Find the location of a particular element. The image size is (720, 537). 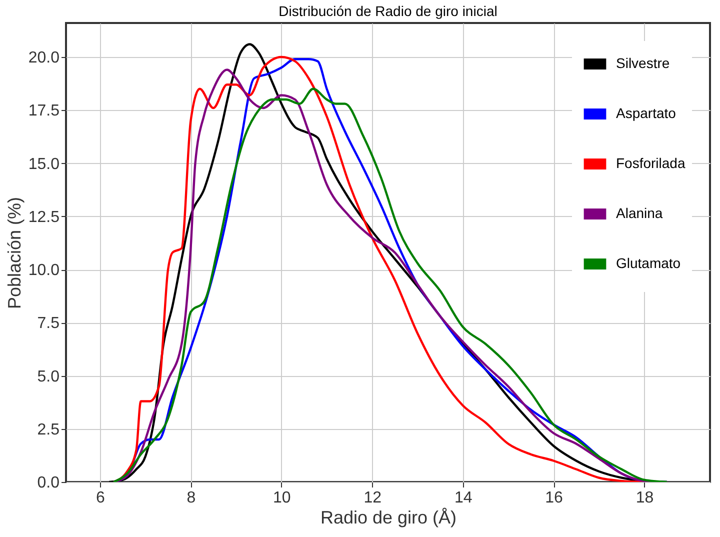

x-tick-label: 18 is located at coordinates (645, 498).